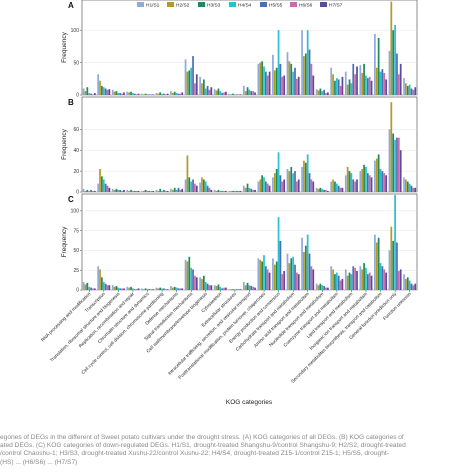 Image resolution: width=474 pixels, height=474 pixels. I want to click on legend-label: H3/S3, so click(214, 6).